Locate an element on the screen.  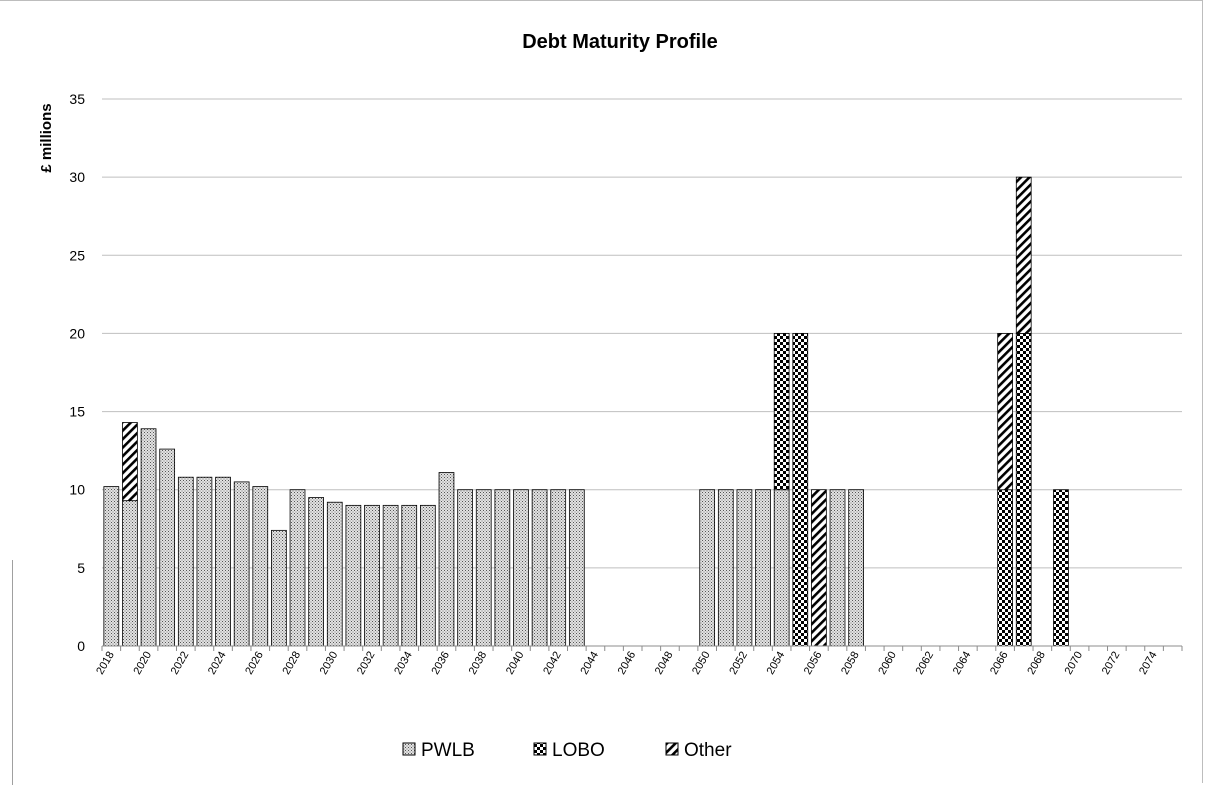
x-tick-2022: 2022 is located at coordinates (180, 663).